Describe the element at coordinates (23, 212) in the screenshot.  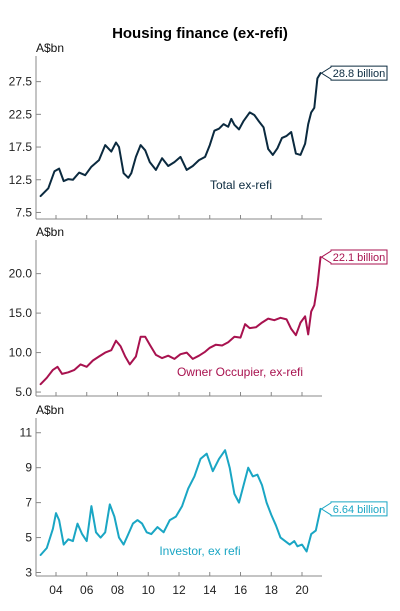
I see `panel-total-y-tick-label: 7.5` at that location.